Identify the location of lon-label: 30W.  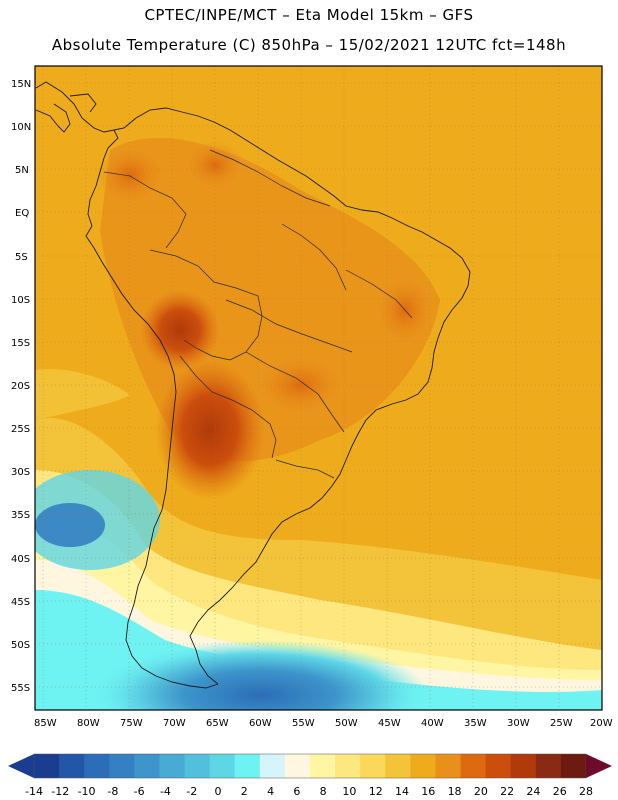
(518, 723).